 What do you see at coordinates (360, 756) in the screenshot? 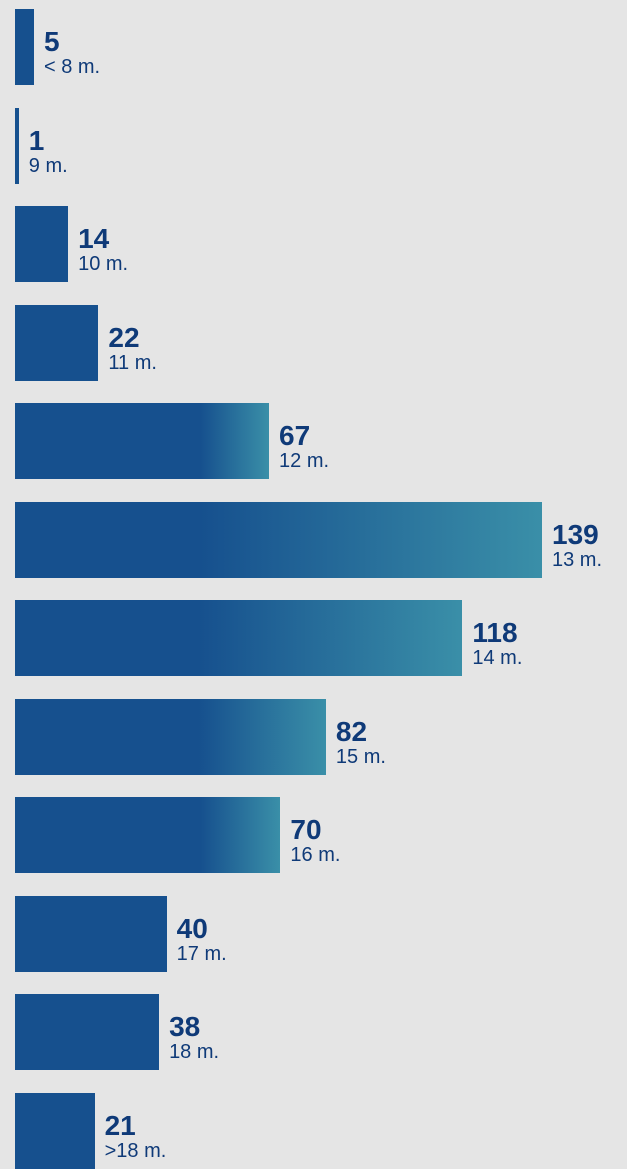
I see `bar-category-label: 15 m.` at bounding box center [360, 756].